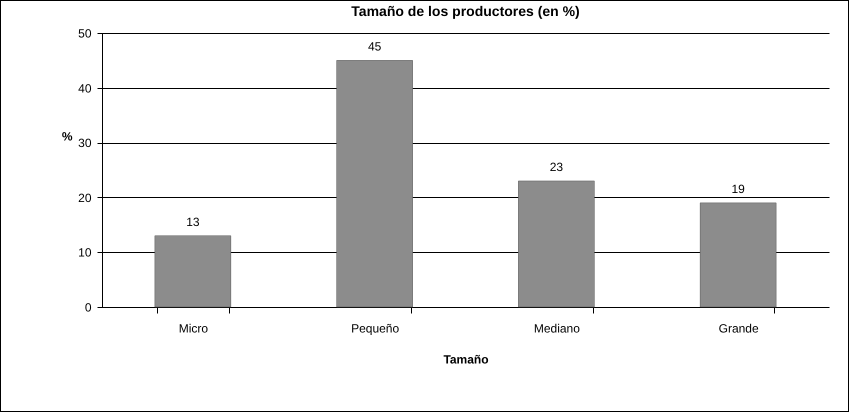  I want to click on x-tick-label: Grande, so click(738, 329).